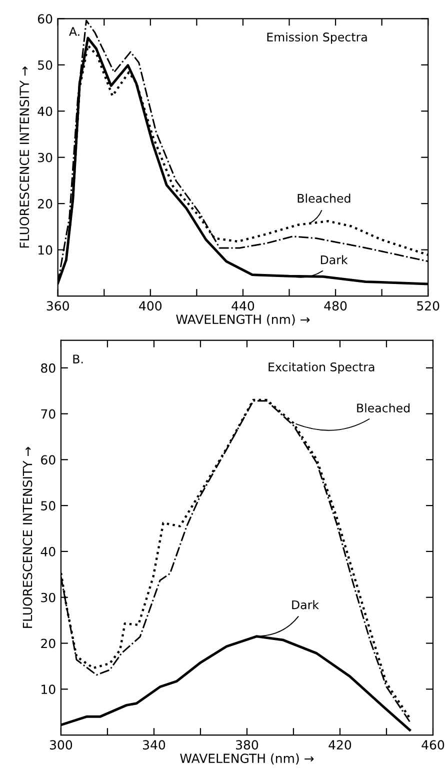  What do you see at coordinates (433, 745) in the screenshot?
I see `x-tick-label: 460` at bounding box center [433, 745].